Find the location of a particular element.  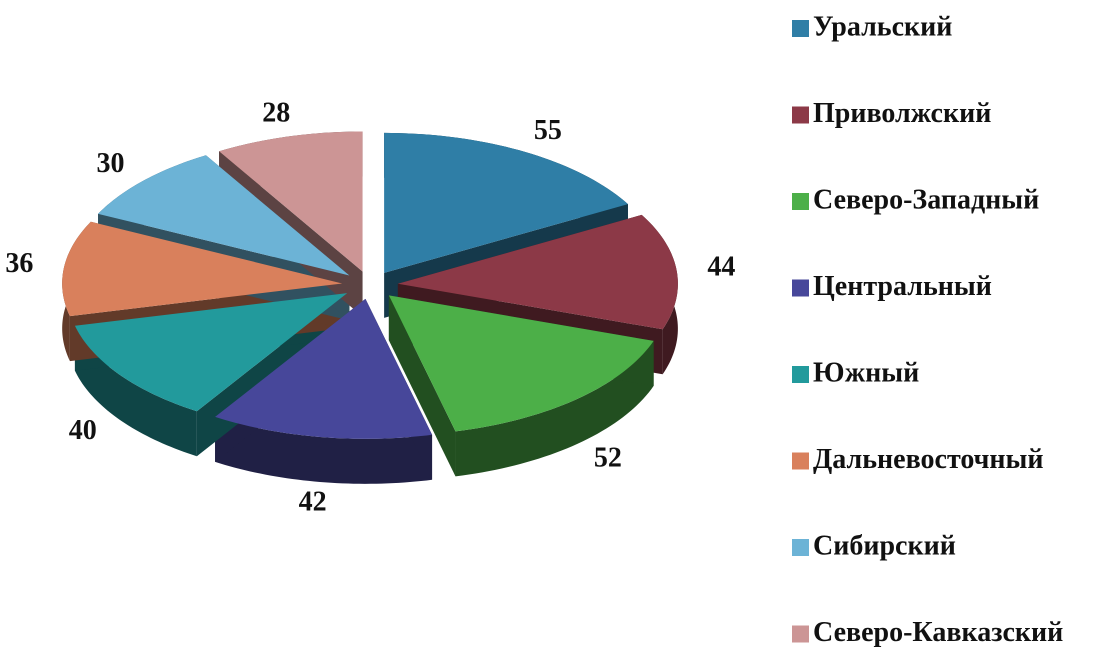

value-label: 44 is located at coordinates (721, 266).